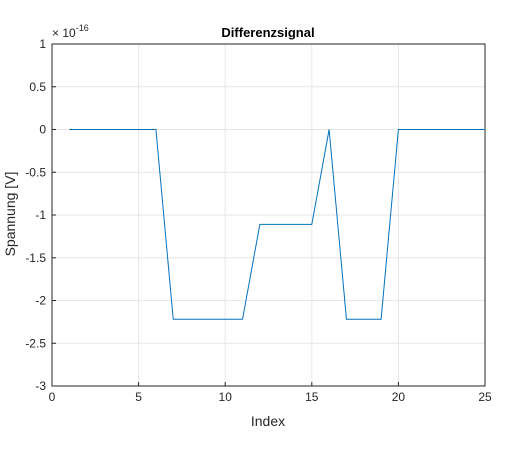 This screenshot has width=508, height=456. Describe the element at coordinates (399, 397) in the screenshot. I see `x-tick-label: 20` at that location.